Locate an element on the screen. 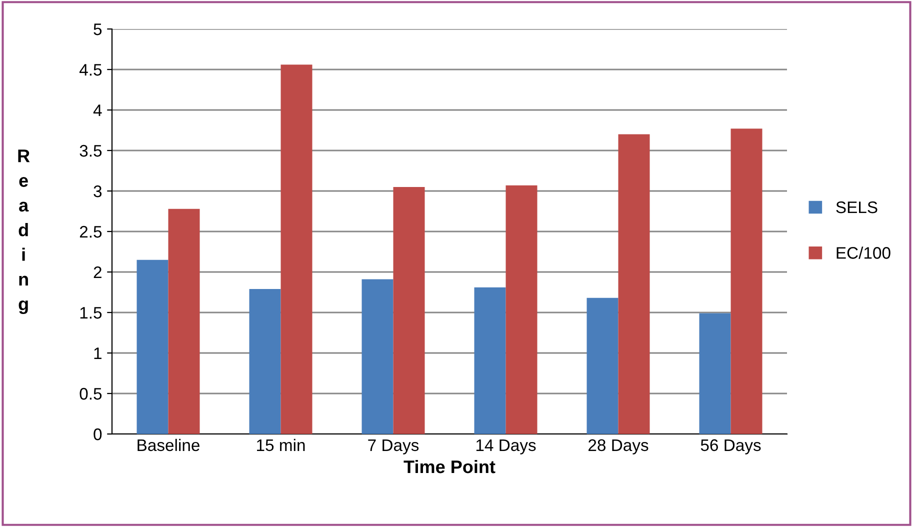  y-axis-title: Reading is located at coordinates (24, 232).